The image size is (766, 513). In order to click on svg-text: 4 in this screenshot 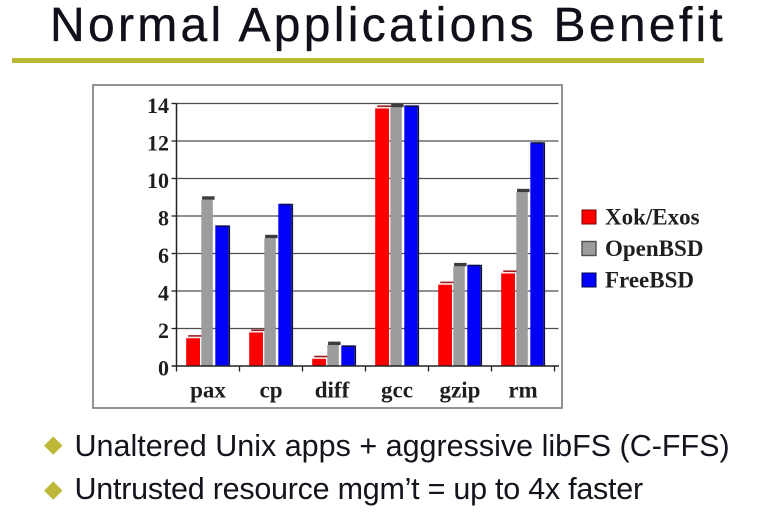, I will do `click(163, 293)`.